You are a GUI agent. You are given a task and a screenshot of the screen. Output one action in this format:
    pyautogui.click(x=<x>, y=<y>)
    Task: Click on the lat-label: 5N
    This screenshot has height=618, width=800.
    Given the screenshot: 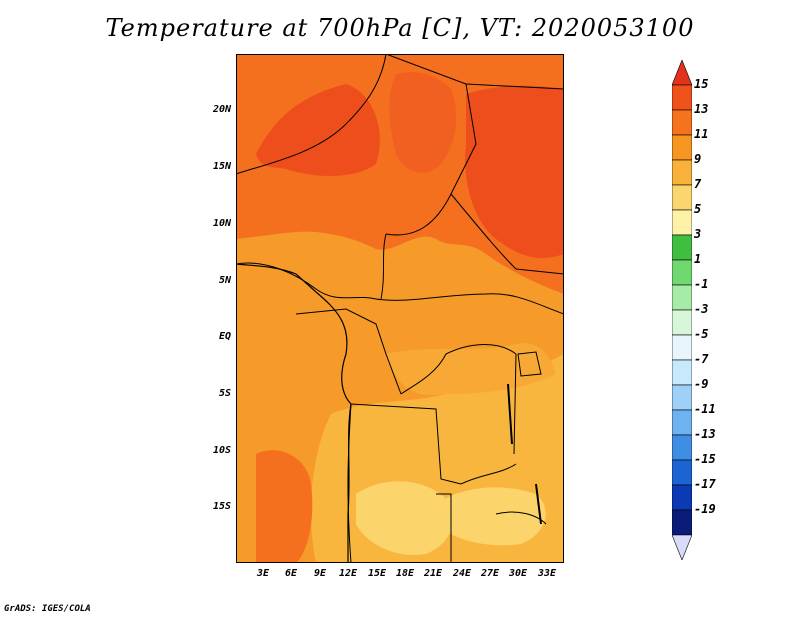 What is the action you would take?
    pyautogui.click(x=224, y=280)
    